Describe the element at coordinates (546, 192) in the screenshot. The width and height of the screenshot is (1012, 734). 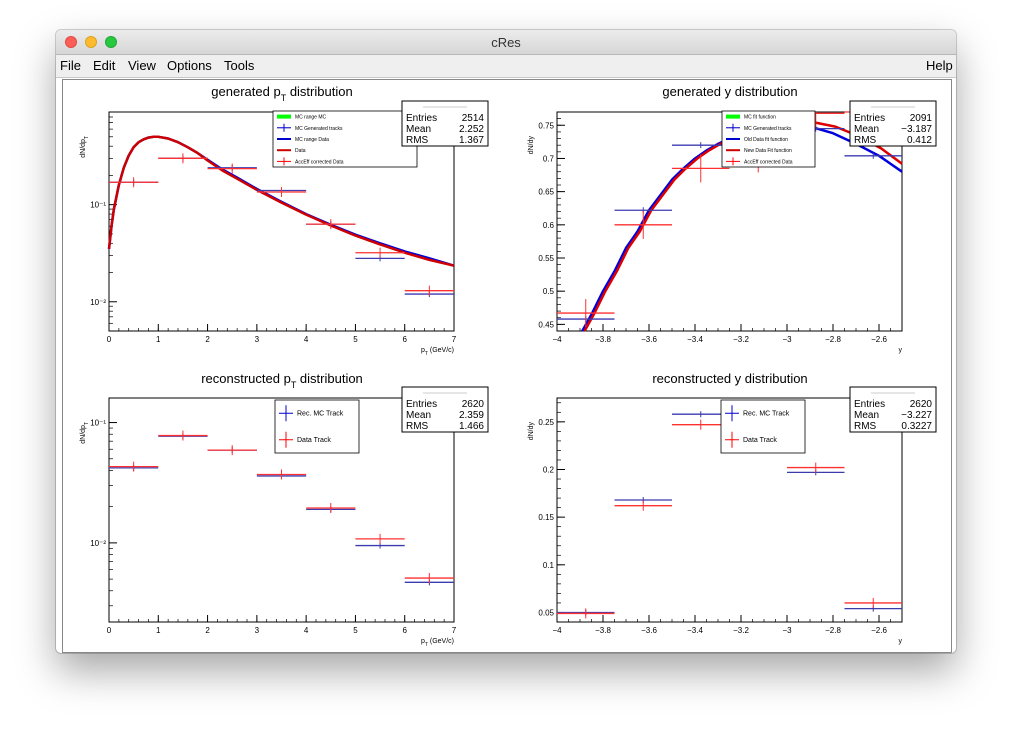
I see `y-tick-label: 0.65` at that location.